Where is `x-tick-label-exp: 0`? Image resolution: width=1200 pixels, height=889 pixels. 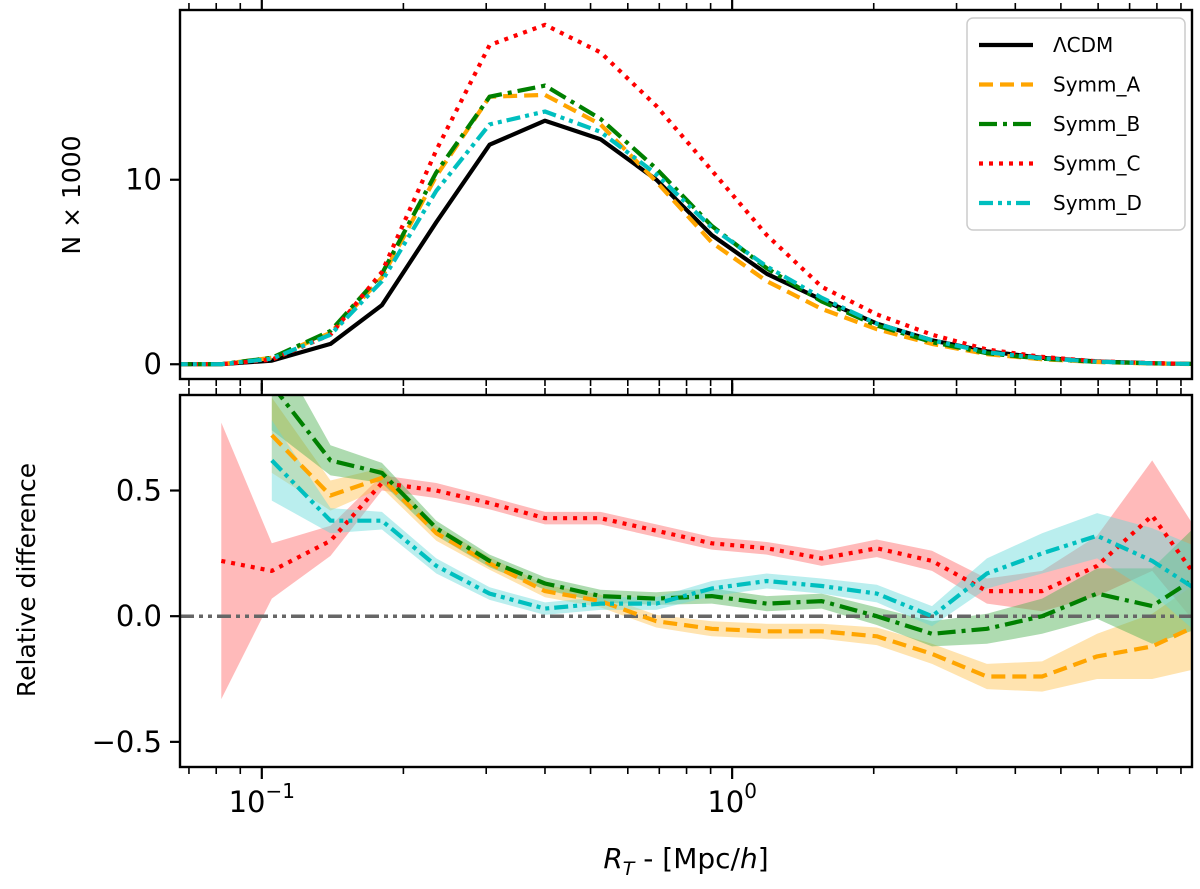 x-tick-label-exp: 0 is located at coordinates (750, 791).